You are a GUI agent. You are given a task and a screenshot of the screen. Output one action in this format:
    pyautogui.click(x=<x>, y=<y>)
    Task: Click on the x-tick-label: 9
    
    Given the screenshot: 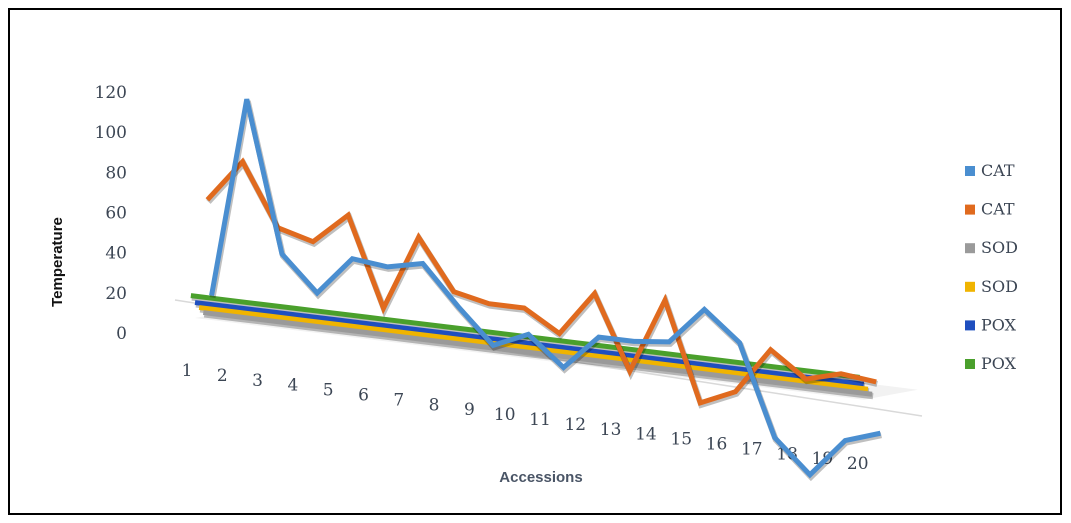 What is the action you would take?
    pyautogui.click(x=469, y=410)
    